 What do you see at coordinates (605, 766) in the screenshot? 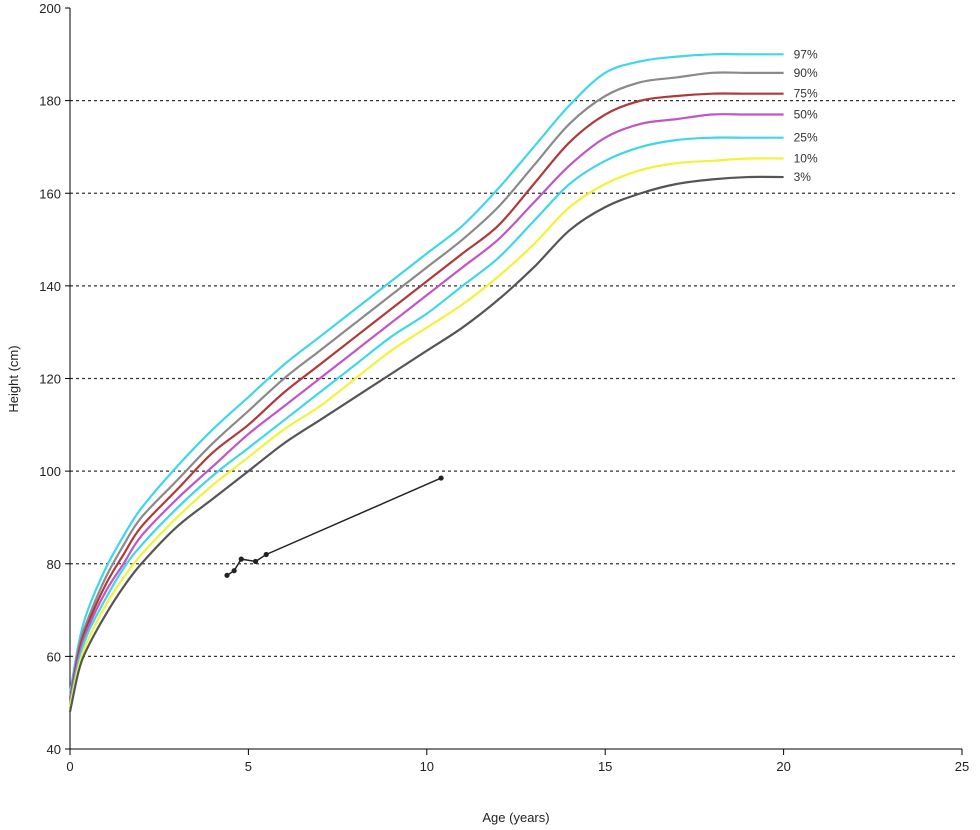
I see `x-tick-label: 15` at bounding box center [605, 766].